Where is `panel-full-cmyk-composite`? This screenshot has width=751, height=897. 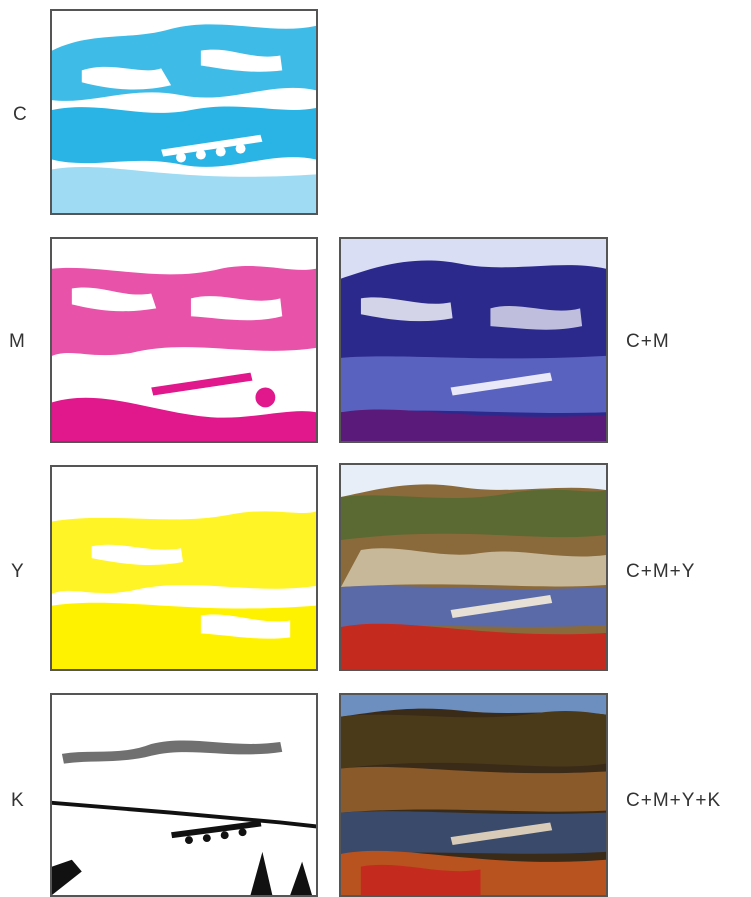 panel-full-cmyk-composite is located at coordinates (473, 795).